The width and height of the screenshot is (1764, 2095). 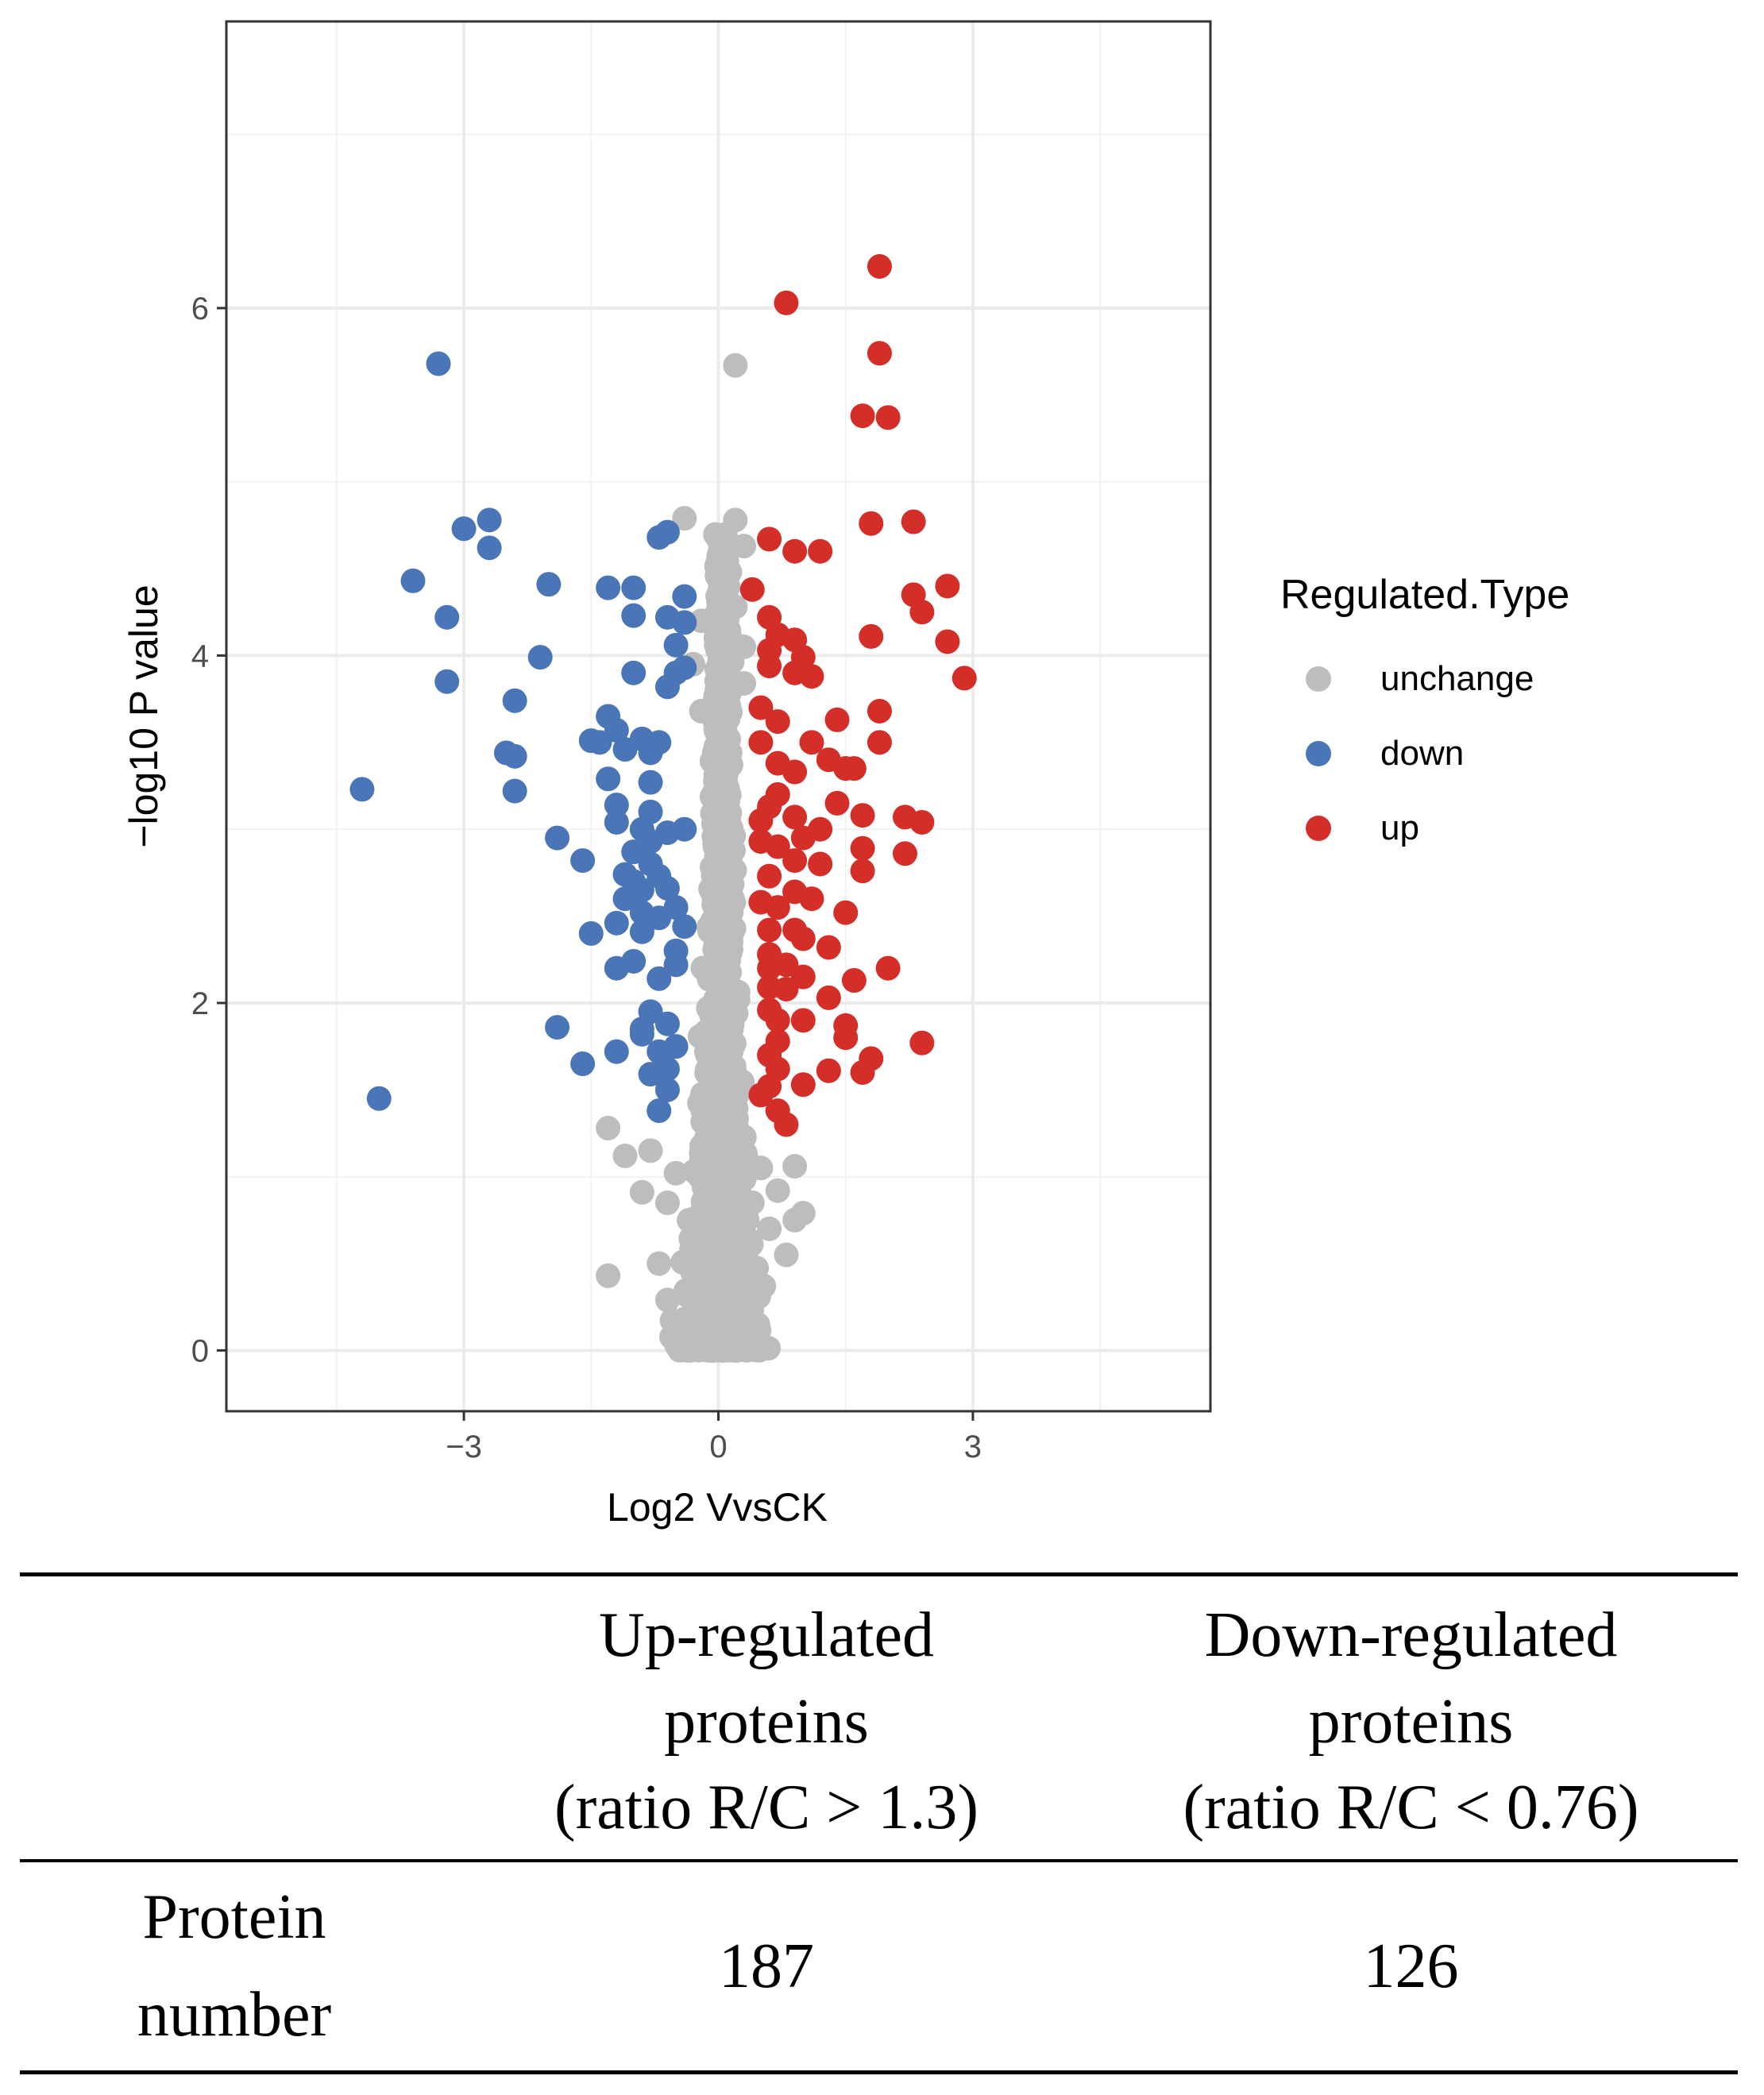 I want to click on legend-key-down, so click(x=1318, y=753).